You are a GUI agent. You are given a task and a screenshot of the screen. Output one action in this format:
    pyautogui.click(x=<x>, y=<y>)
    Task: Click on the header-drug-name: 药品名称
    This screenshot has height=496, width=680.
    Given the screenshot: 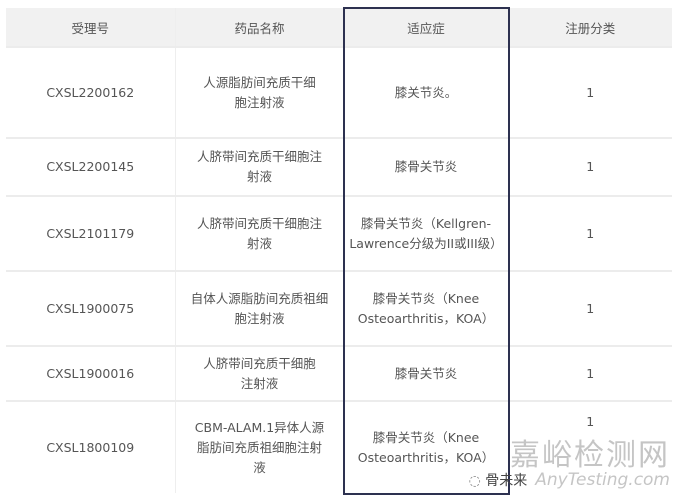 What is the action you would take?
    pyautogui.click(x=259, y=27)
    